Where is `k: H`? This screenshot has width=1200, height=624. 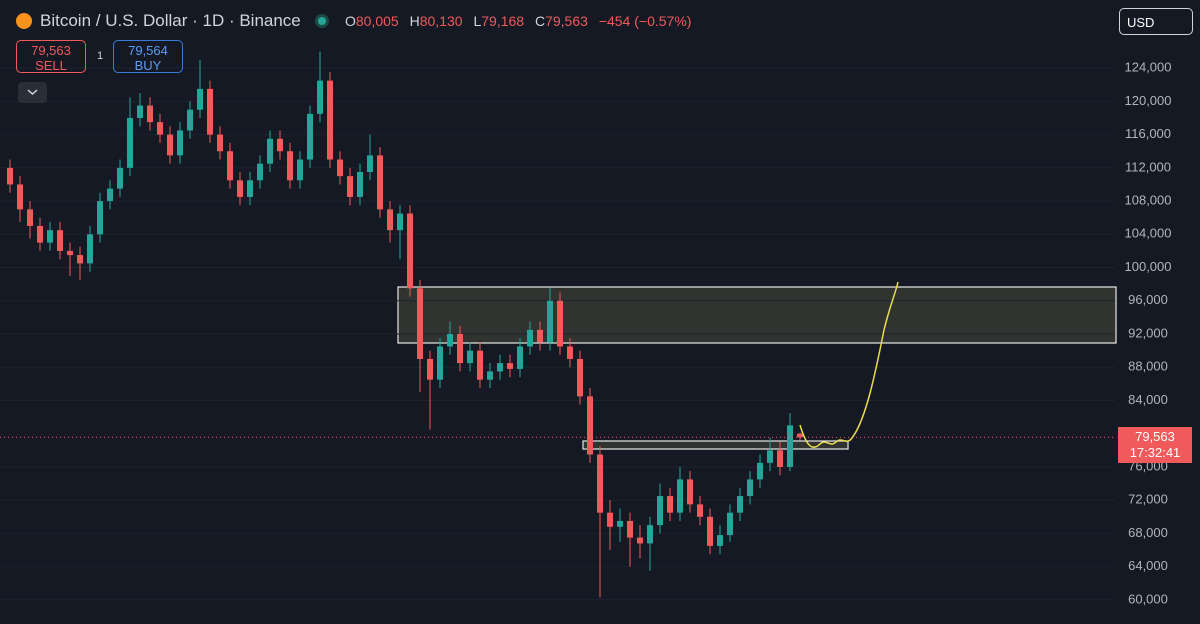 k: H is located at coordinates (414, 21).